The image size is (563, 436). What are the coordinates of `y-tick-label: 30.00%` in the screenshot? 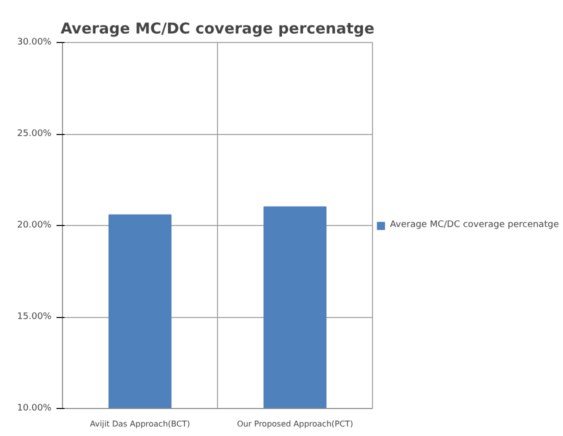 It's located at (34, 43).